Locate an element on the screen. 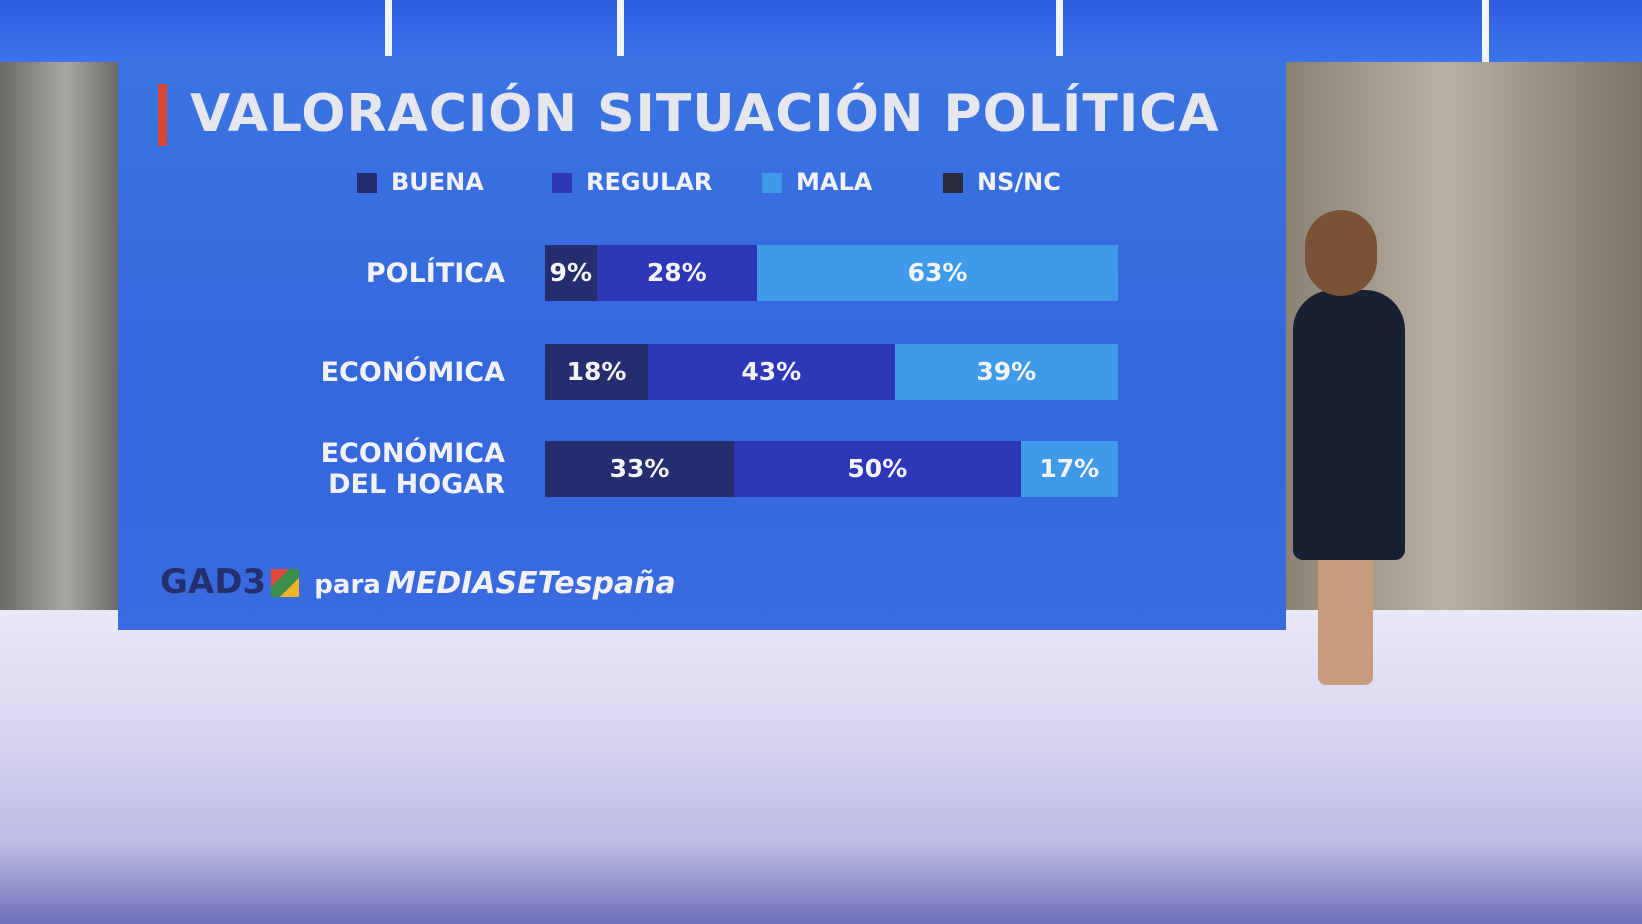 This screenshot has height=924, width=1642. value-label: 63% is located at coordinates (937, 272).